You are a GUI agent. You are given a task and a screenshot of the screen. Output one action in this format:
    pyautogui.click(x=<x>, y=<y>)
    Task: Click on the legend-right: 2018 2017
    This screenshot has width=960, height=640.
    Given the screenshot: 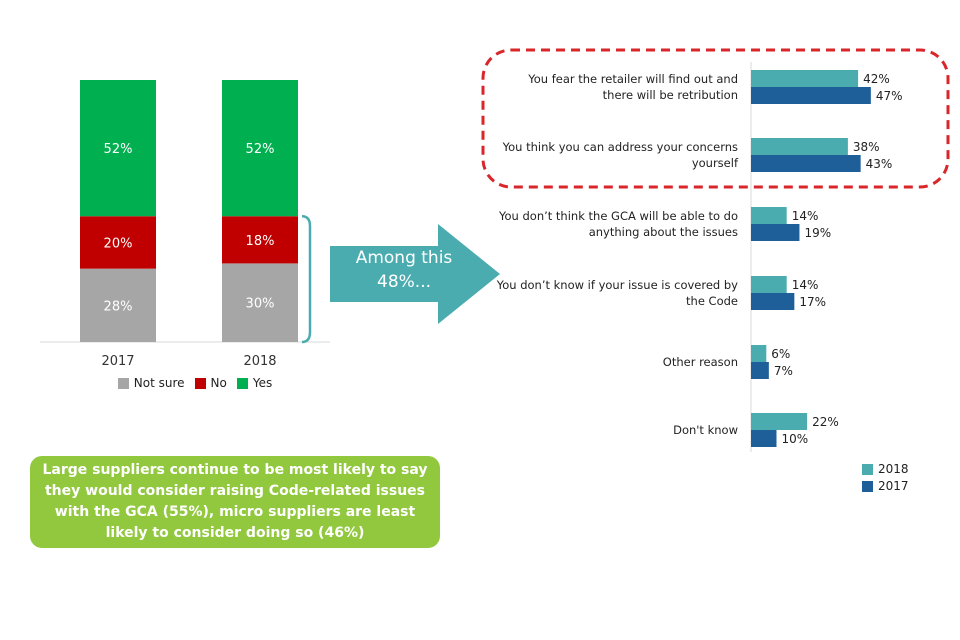 What is the action you would take?
    pyautogui.click(x=885, y=479)
    